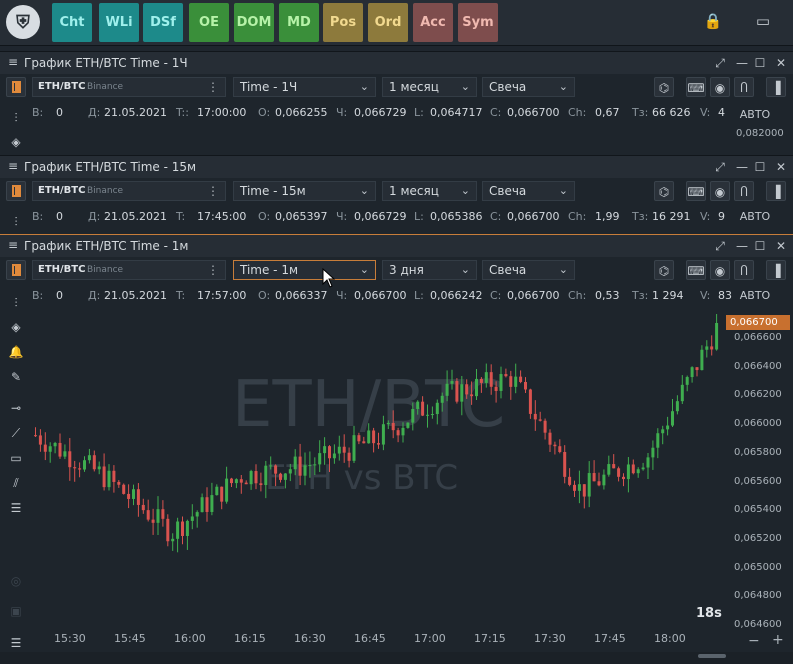  I want to click on channel-icon: ⫽, so click(16, 483).